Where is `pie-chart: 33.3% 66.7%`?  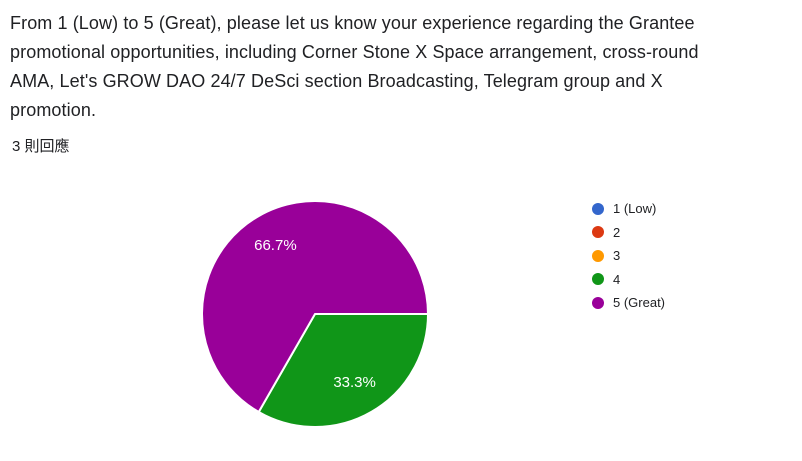 pie-chart: 33.3% 66.7% is located at coordinates (315, 314).